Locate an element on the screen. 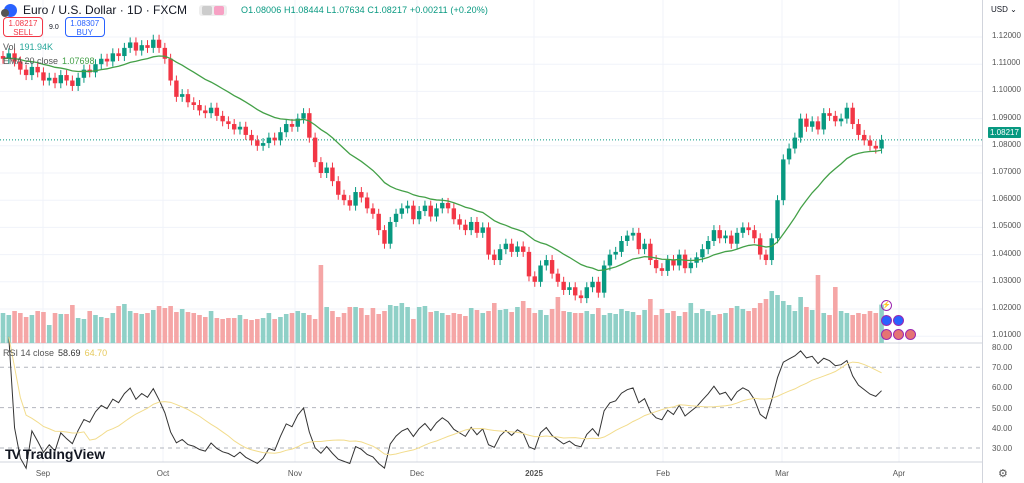 The image size is (1024, 483). market-status-toggle is located at coordinates (213, 10).